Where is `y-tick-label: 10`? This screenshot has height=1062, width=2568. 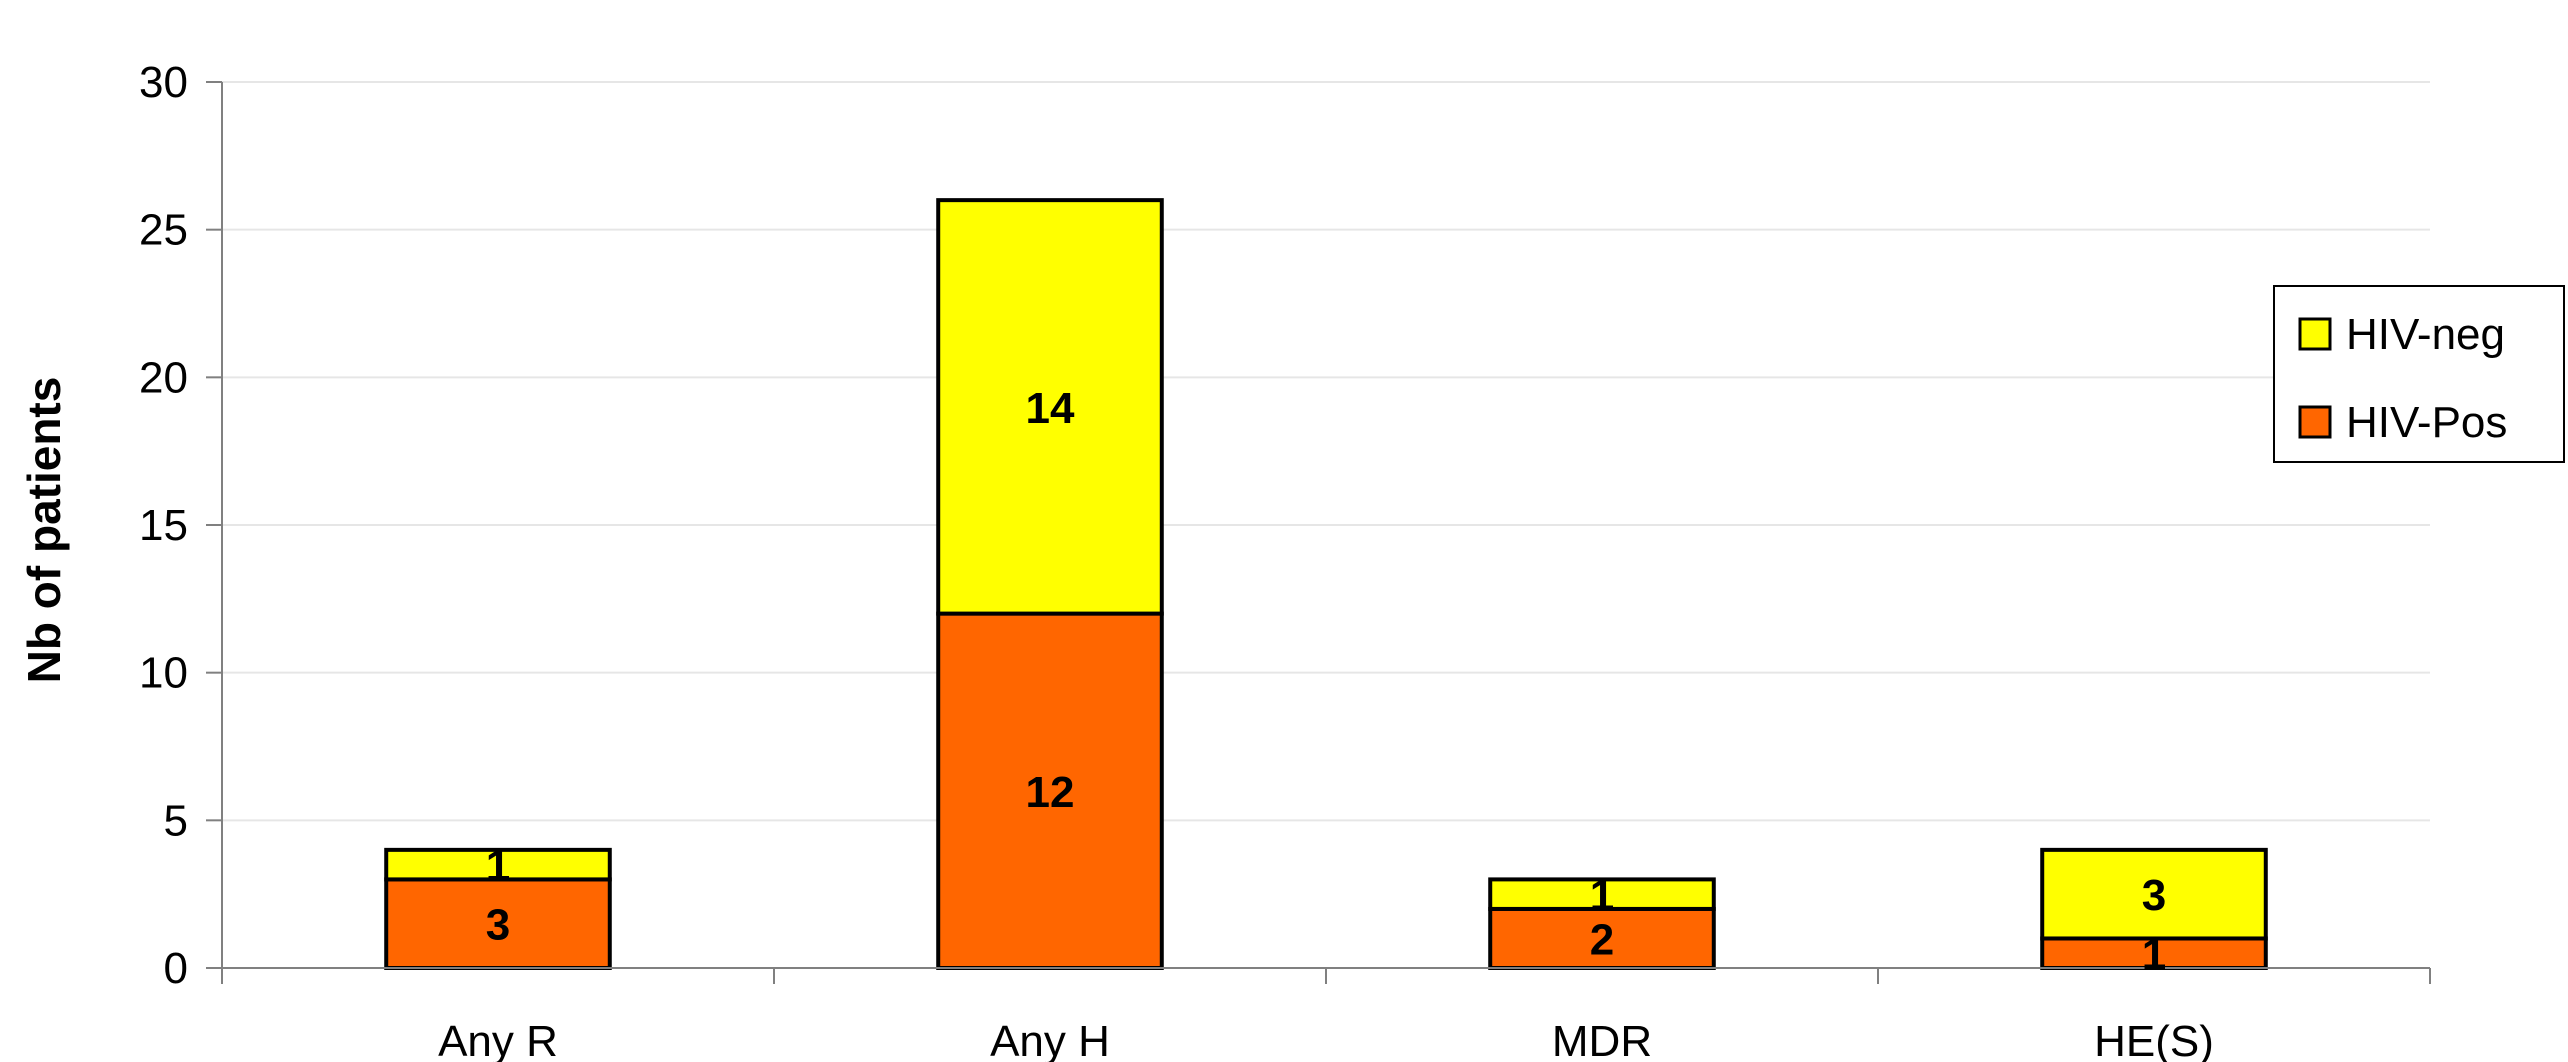 y-tick-label: 10 is located at coordinates (163, 673).